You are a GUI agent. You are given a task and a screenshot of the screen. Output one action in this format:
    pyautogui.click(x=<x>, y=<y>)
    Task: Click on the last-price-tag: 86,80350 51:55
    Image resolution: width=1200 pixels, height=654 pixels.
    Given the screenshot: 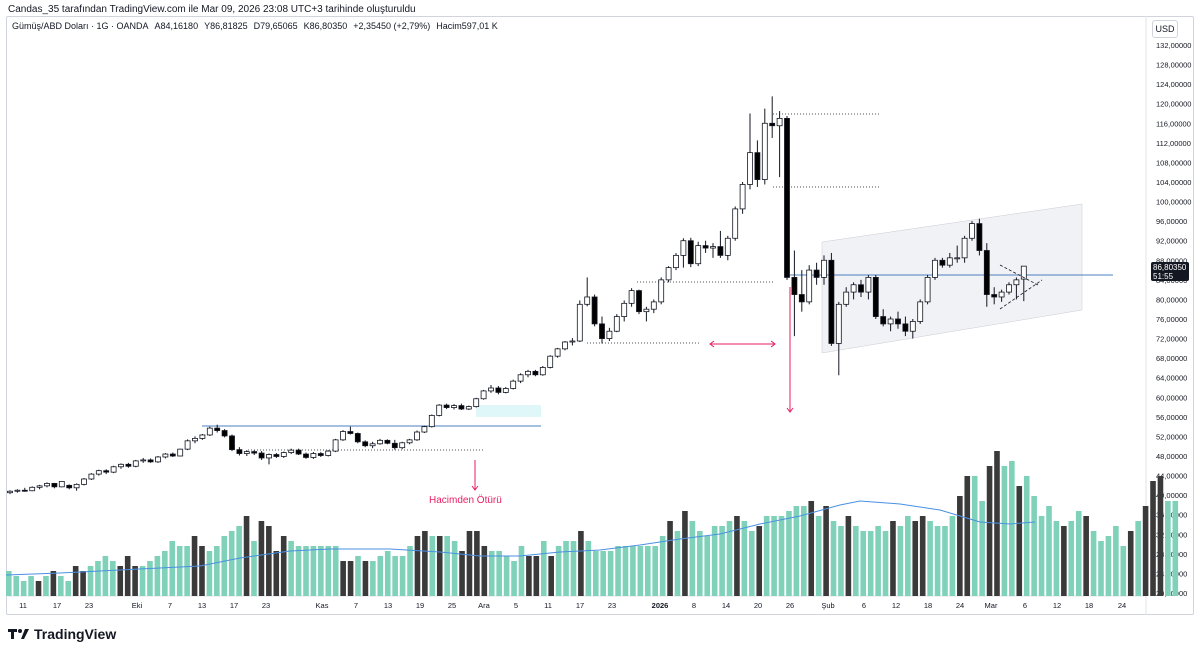 What is the action you would take?
    pyautogui.click(x=1170, y=271)
    